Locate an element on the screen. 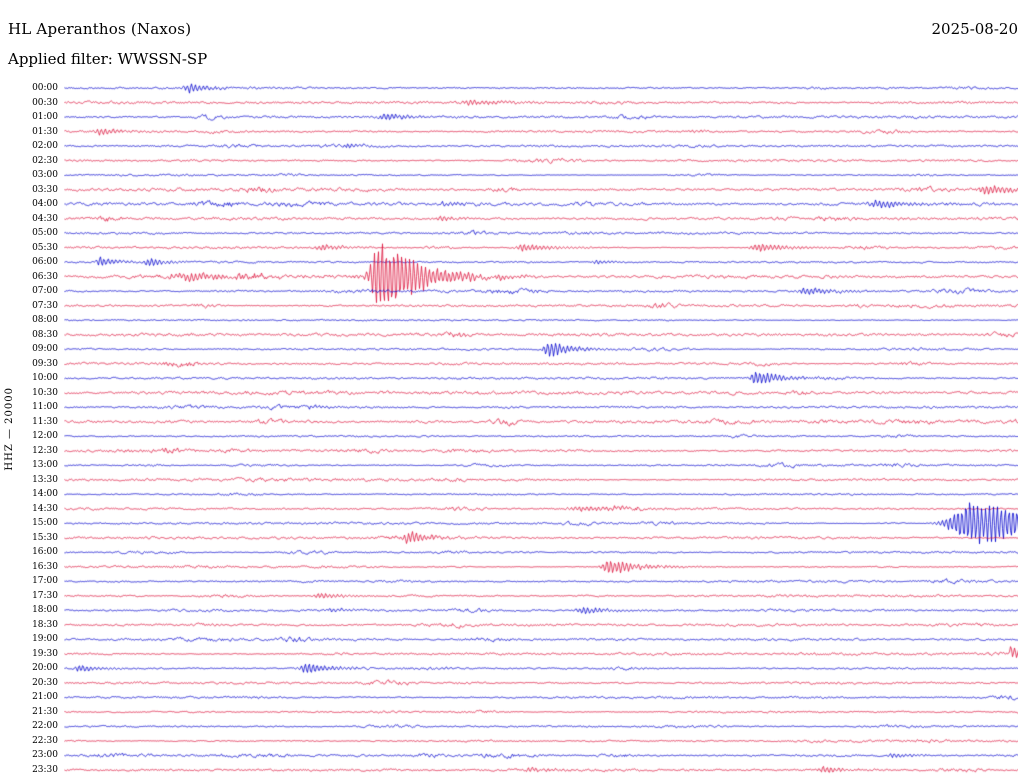 Image resolution: width=1024 pixels, height=780 pixels. time-label: 05:00 is located at coordinates (45, 233).